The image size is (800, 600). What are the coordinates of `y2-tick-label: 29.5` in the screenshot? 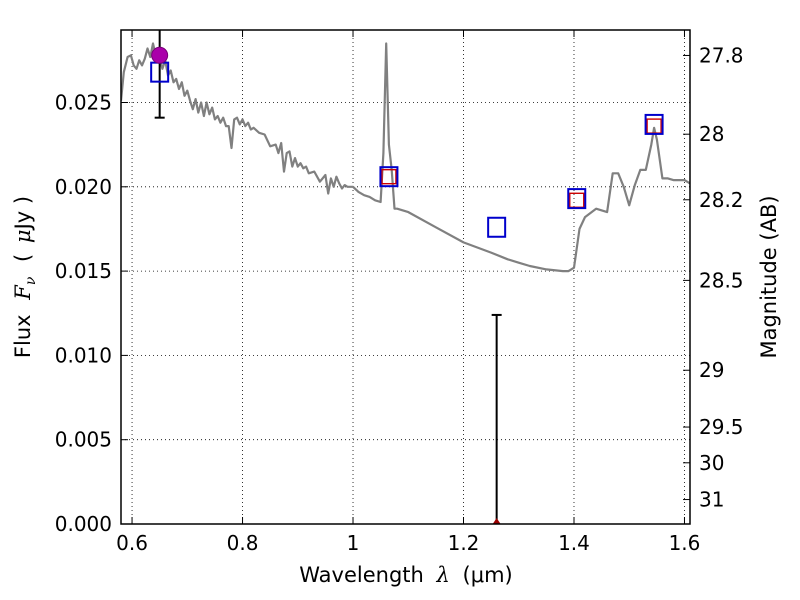 It's located at (721, 427).